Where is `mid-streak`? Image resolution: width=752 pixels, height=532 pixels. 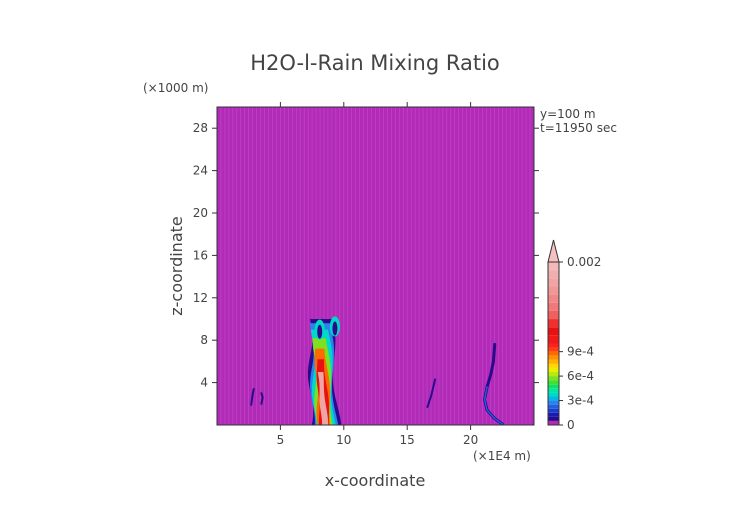 mid-streak is located at coordinates (431, 393).